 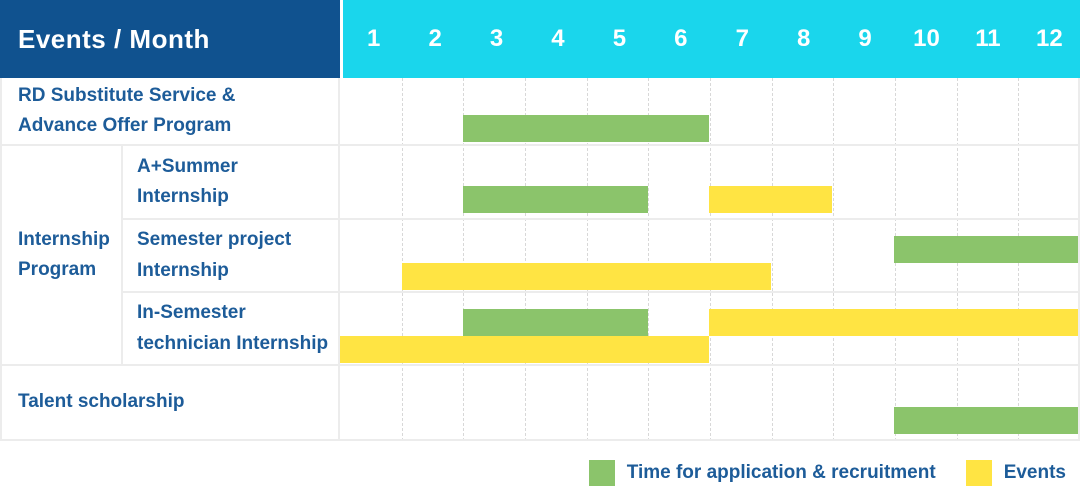 I want to click on sublabel-in-semester-technician-internship: In-Semester technician Internship, so click(x=231, y=329).